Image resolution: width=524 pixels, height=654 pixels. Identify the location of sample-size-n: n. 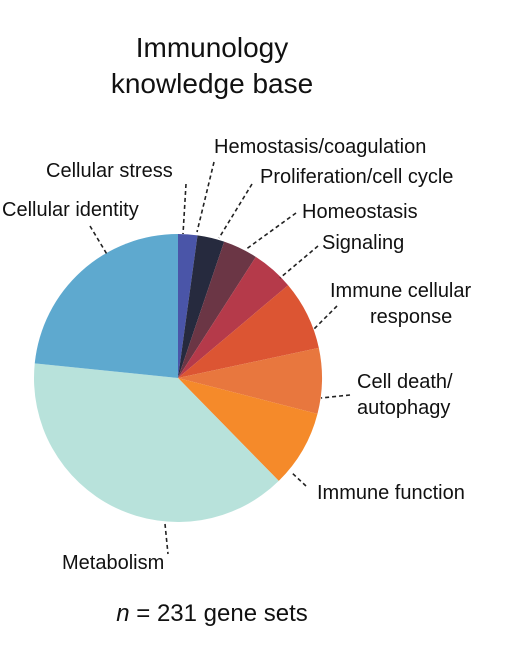
(123, 613).